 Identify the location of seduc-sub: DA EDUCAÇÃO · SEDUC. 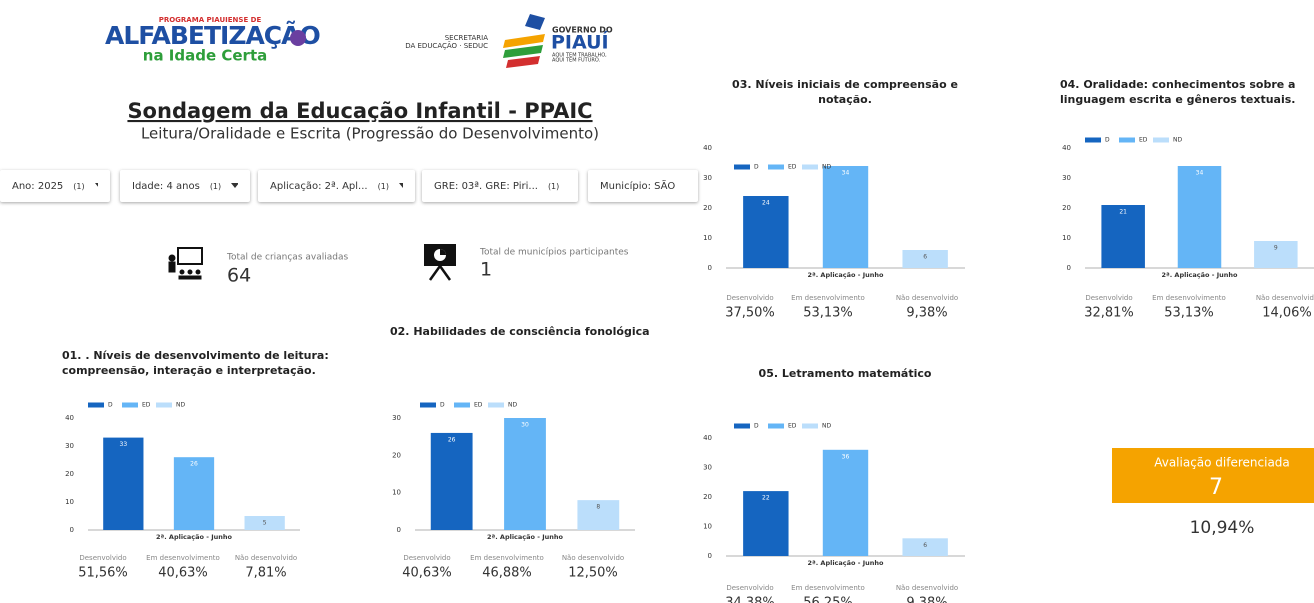
(446, 45).